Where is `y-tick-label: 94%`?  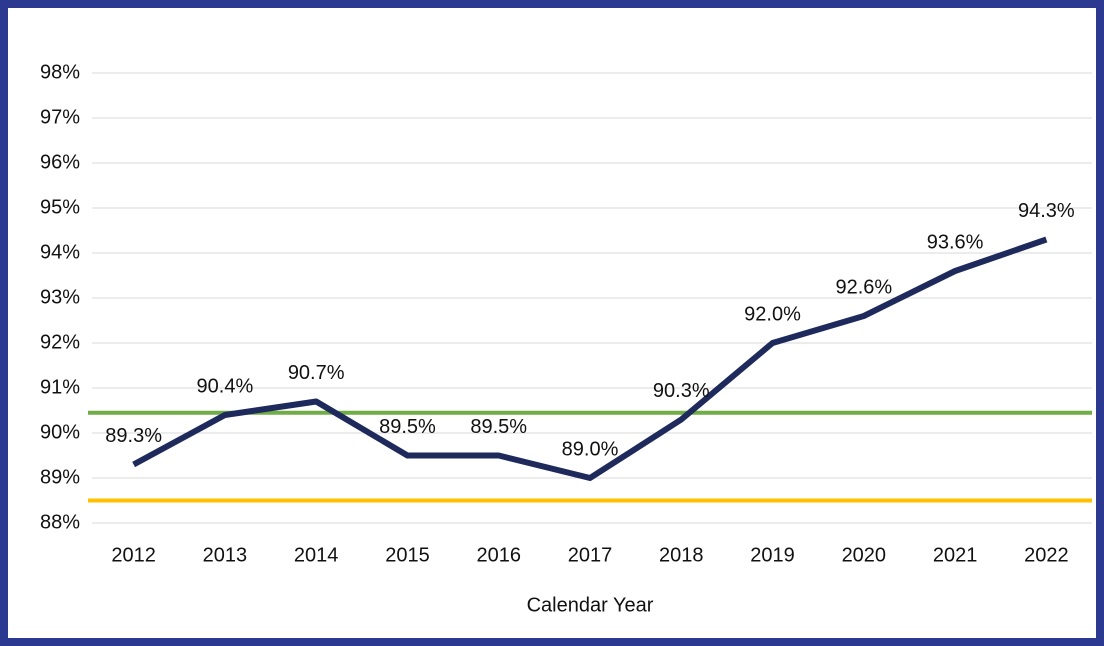
y-tick-label: 94% is located at coordinates (60, 252).